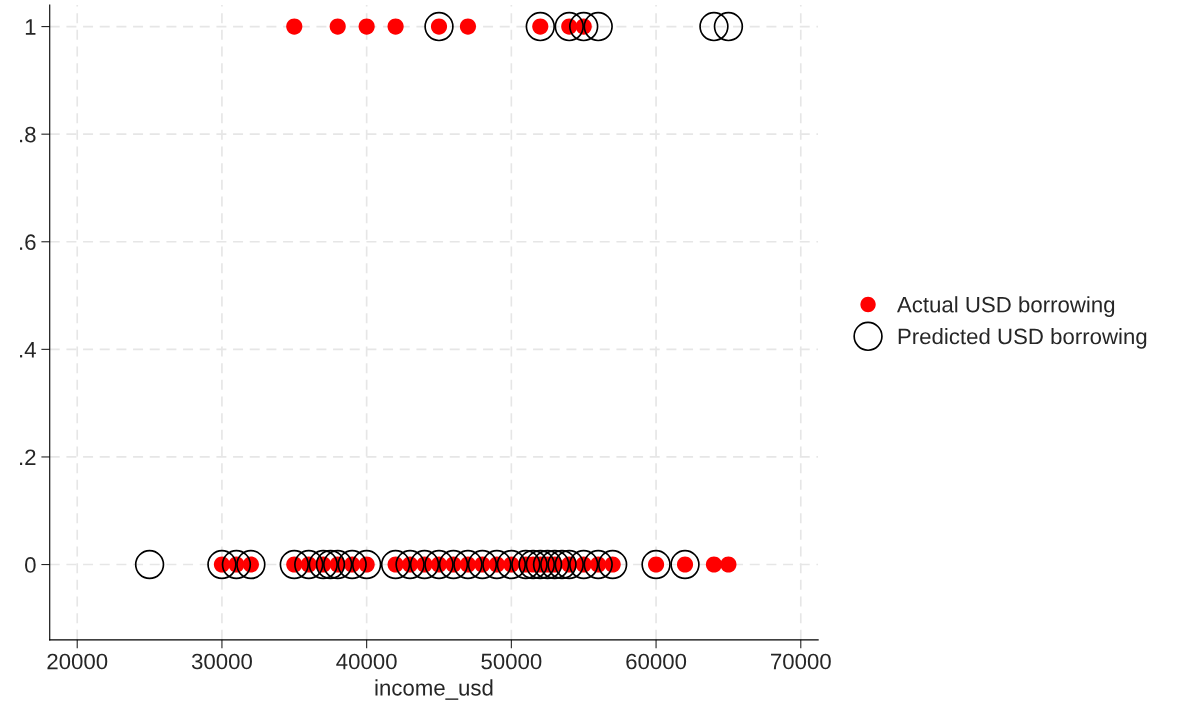 This screenshot has height=723, width=1184. What do you see at coordinates (28, 134) in the screenshot?
I see `y-tick-label: .8` at bounding box center [28, 134].